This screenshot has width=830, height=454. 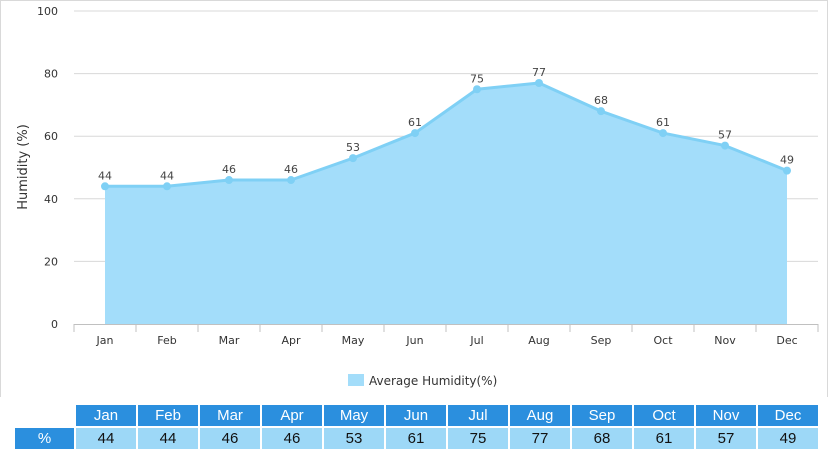 What do you see at coordinates (538, 340) in the screenshot?
I see `x-tick-label: Aug` at bounding box center [538, 340].